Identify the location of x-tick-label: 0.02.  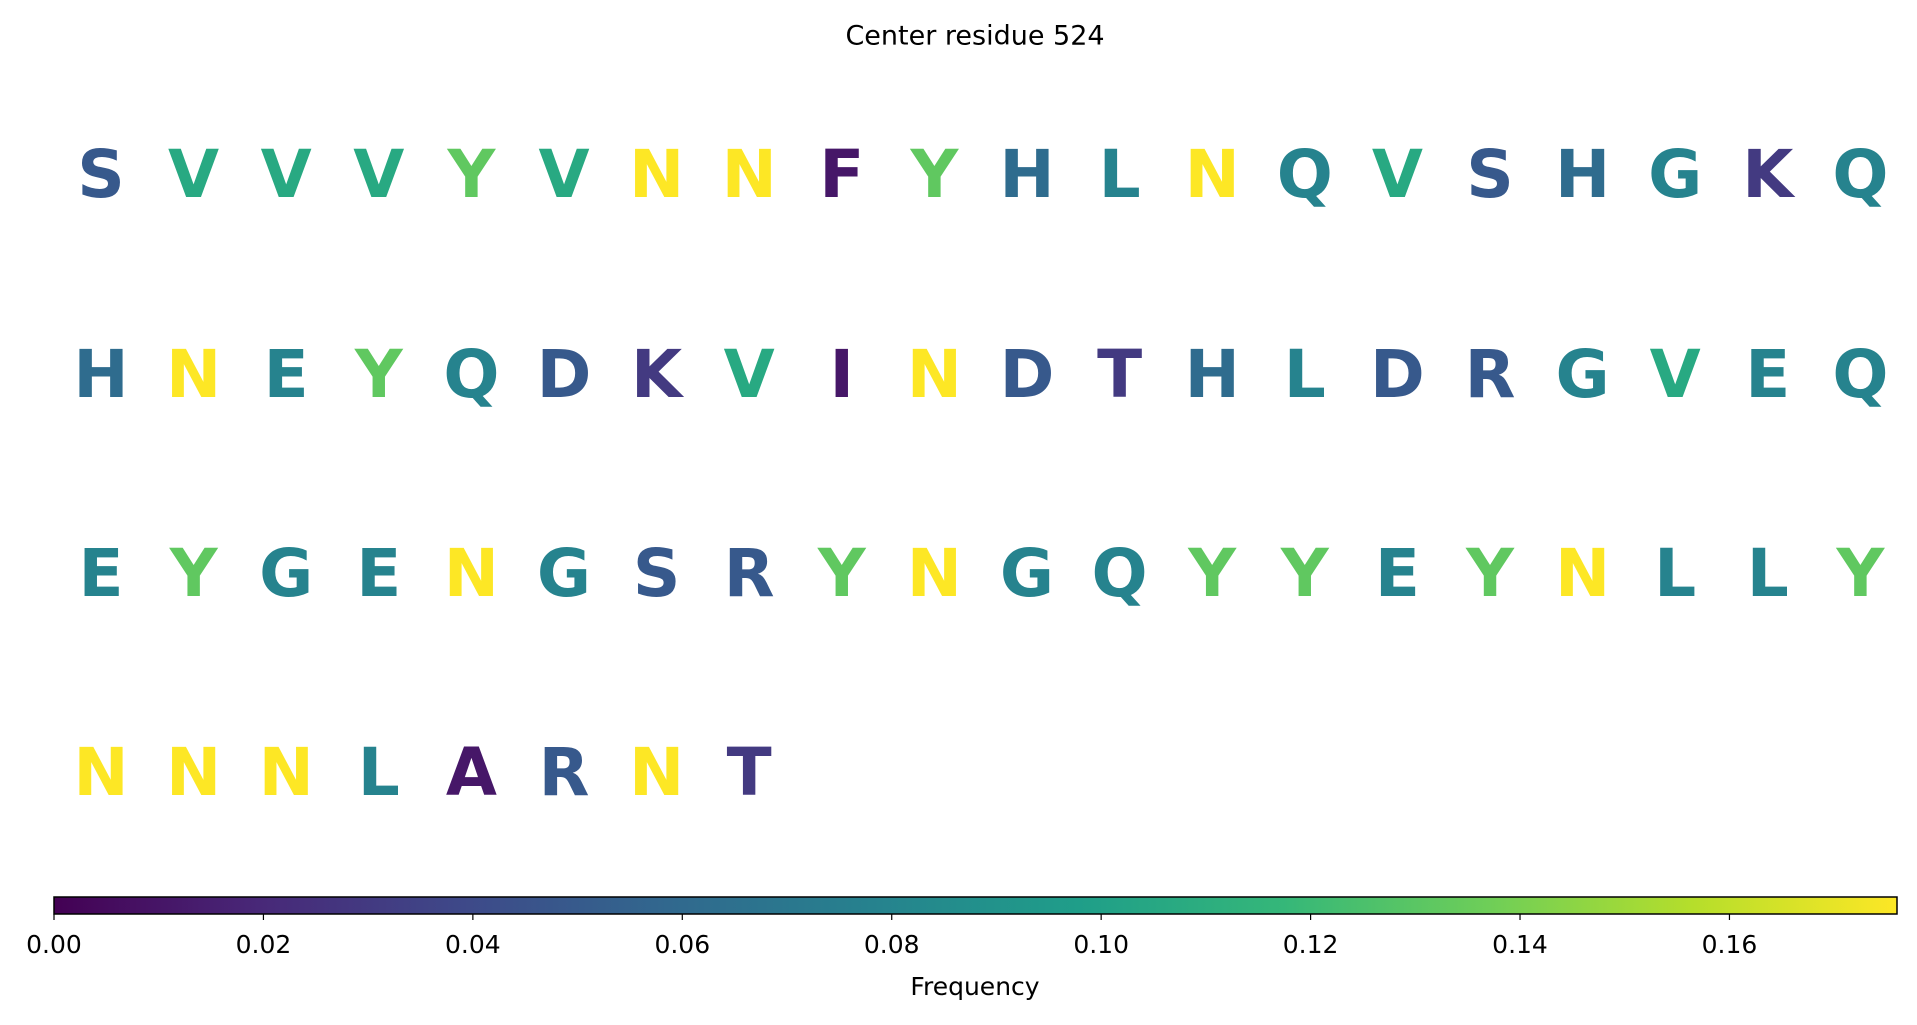
(264, 944).